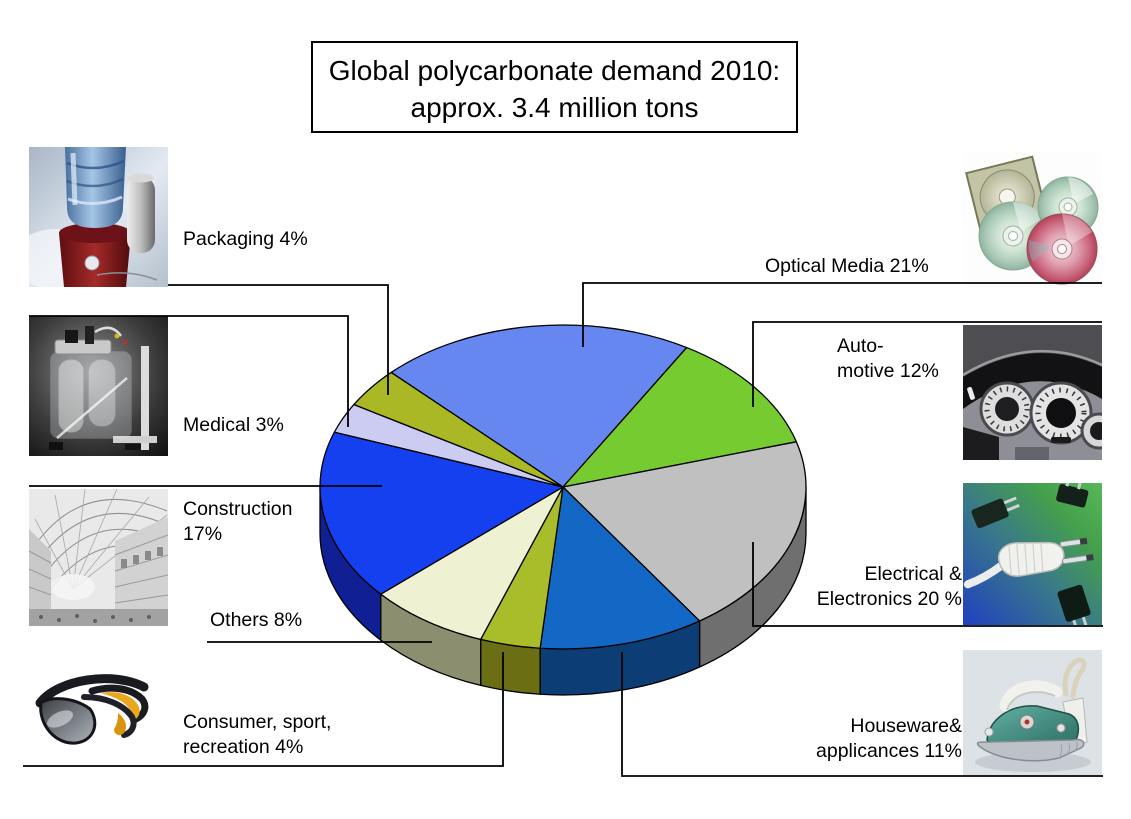 The image size is (1131, 819). Describe the element at coordinates (243, 747) in the screenshot. I see `label-consumer-line2: recreation 4%` at that location.